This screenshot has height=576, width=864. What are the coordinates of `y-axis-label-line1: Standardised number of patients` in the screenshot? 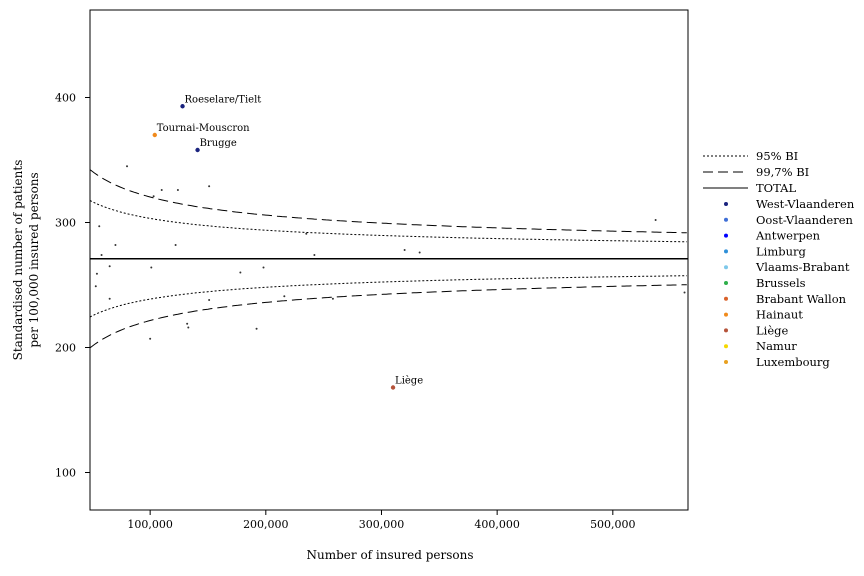 It's located at (18, 260).